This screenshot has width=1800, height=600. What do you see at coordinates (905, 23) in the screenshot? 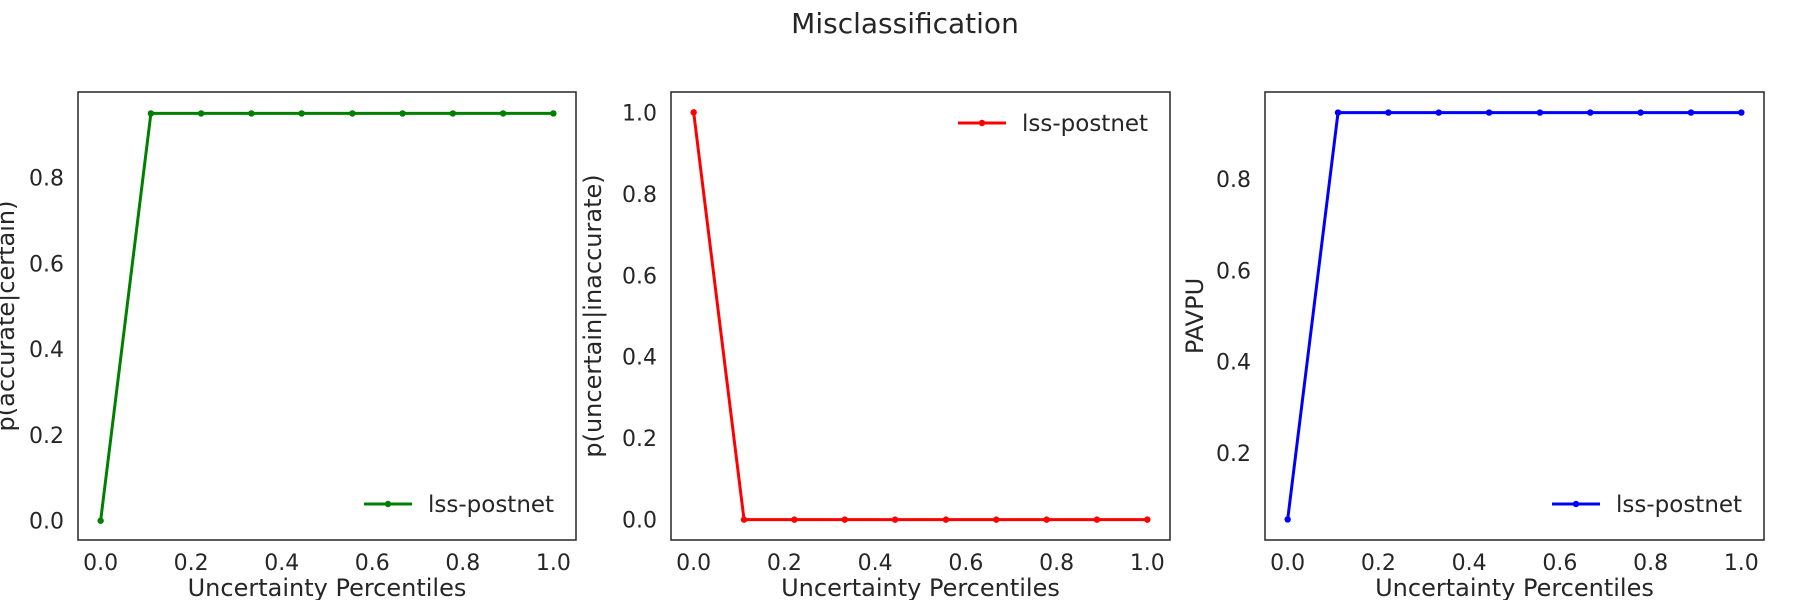
I see `figure-title: Misclassification` at bounding box center [905, 23].